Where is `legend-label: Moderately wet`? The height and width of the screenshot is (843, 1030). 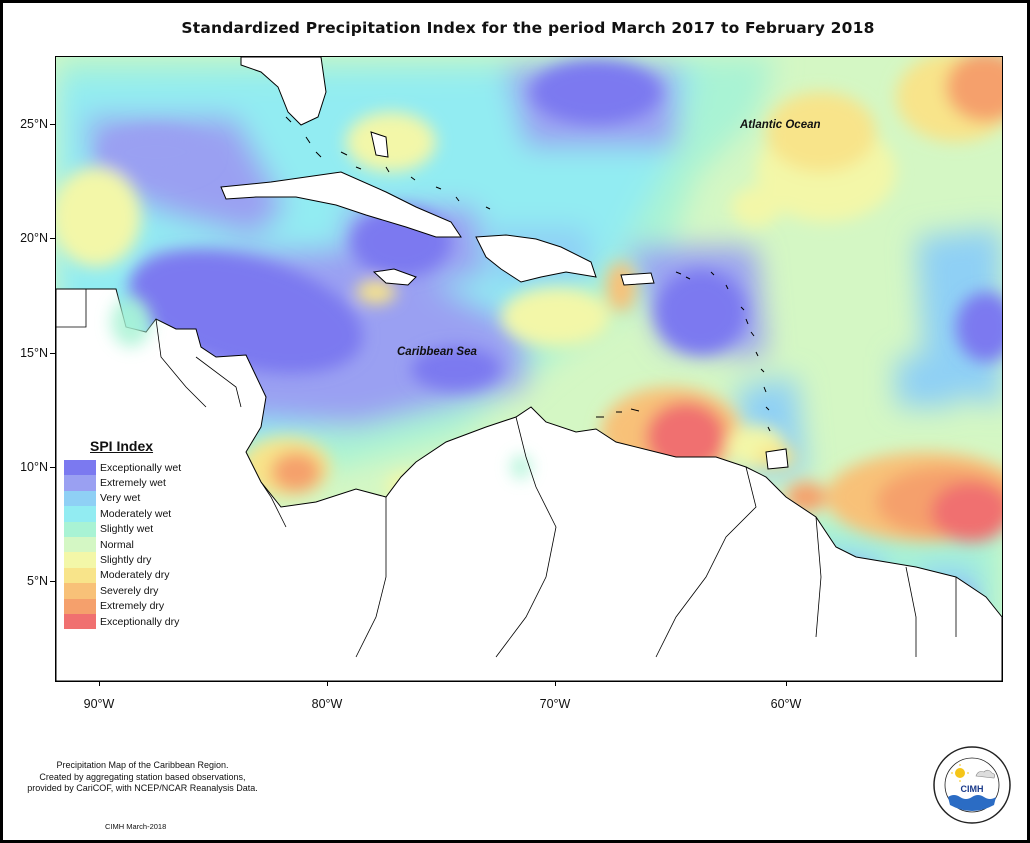 legend-label: Moderately wet is located at coordinates (136, 513).